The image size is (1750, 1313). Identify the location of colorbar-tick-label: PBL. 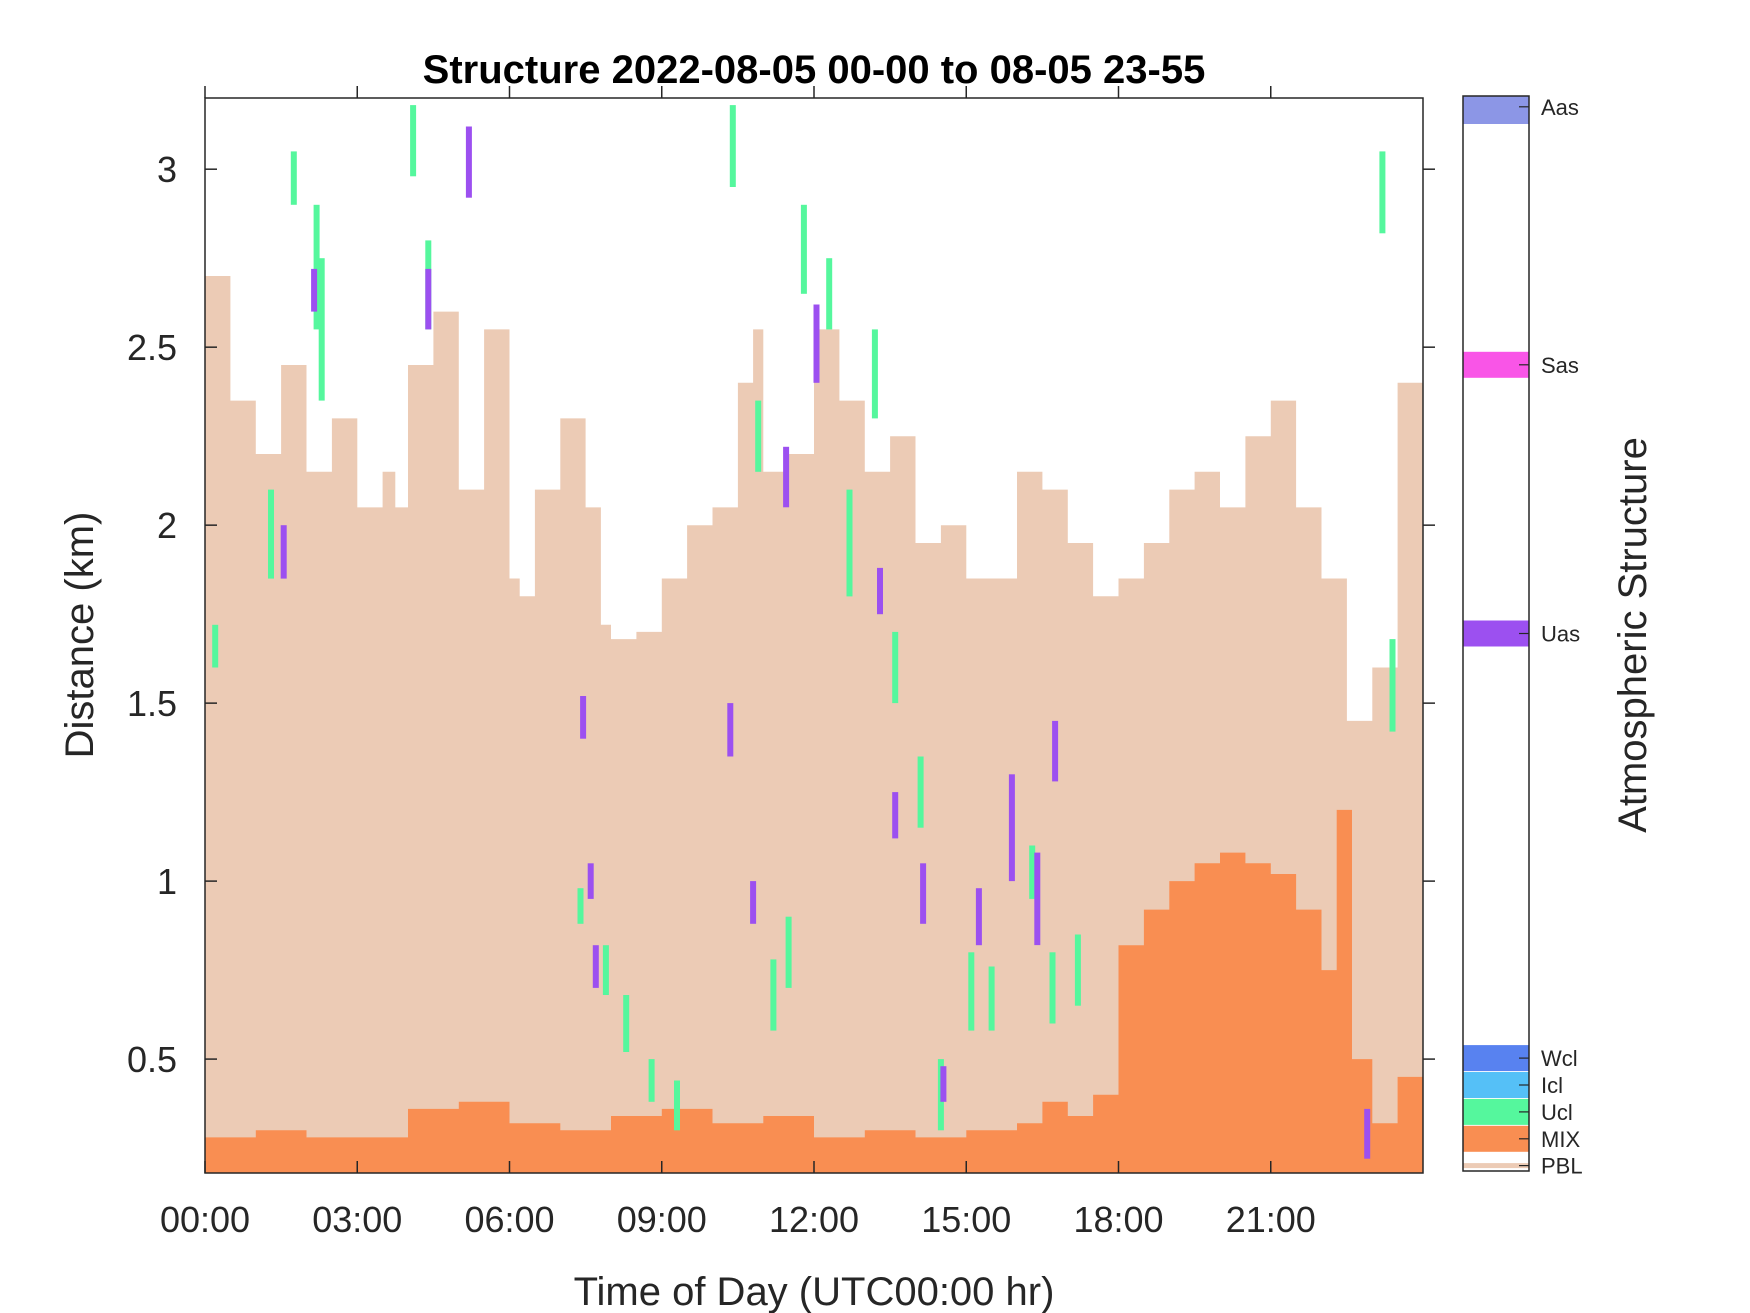
(1562, 1166).